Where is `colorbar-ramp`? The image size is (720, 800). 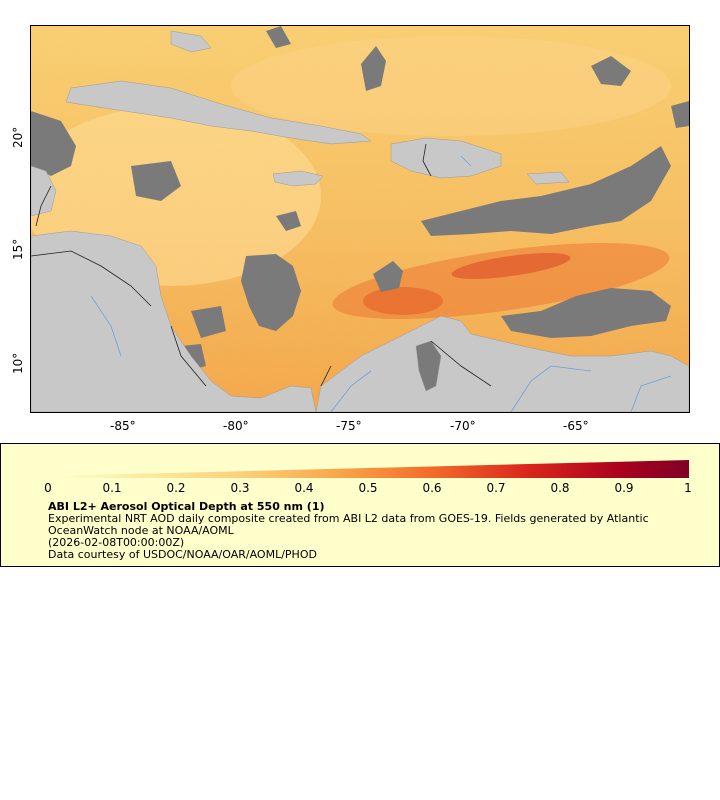
colorbar-ramp is located at coordinates (368, 469).